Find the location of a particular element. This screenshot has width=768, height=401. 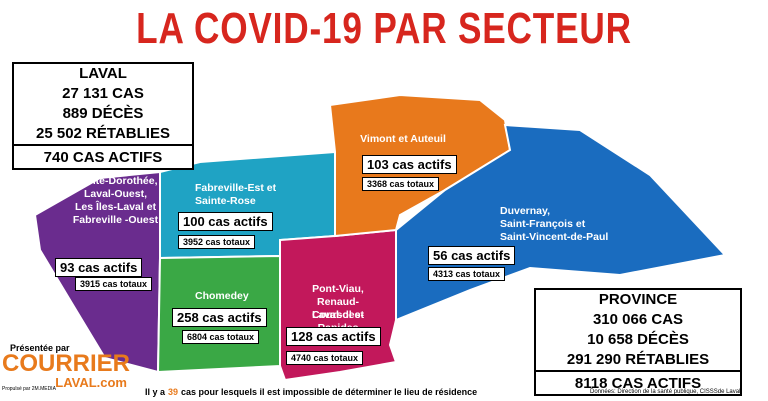

sector-name: Laval-Ouest, is located at coordinates (115, 194).